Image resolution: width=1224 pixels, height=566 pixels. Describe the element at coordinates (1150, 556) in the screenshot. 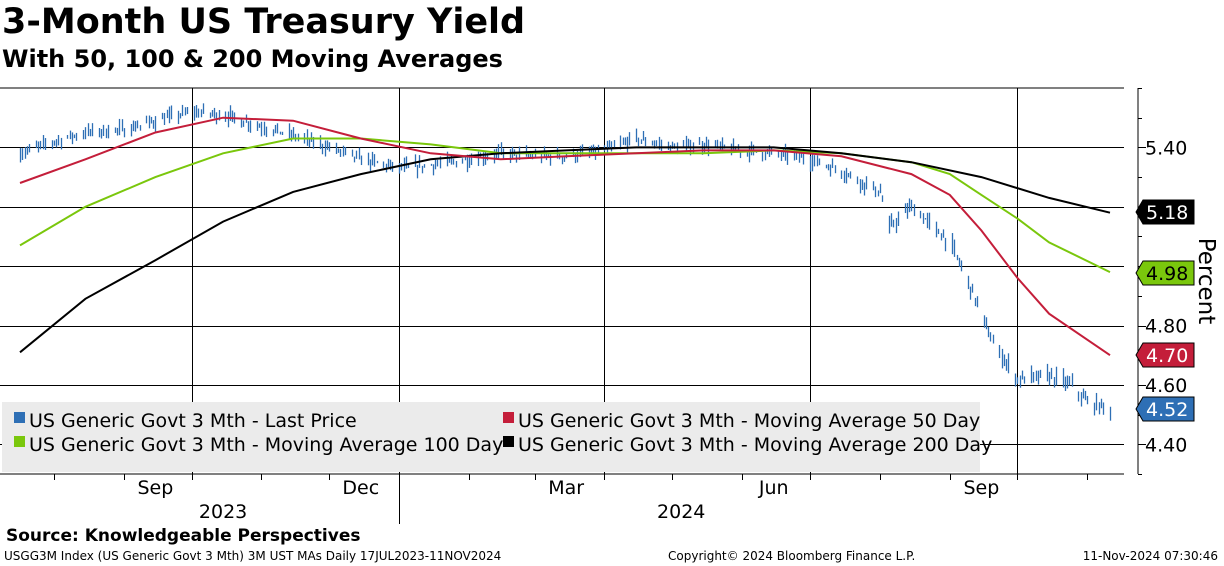

I see `timestamp: 11-Nov-2024 07:30:46` at that location.